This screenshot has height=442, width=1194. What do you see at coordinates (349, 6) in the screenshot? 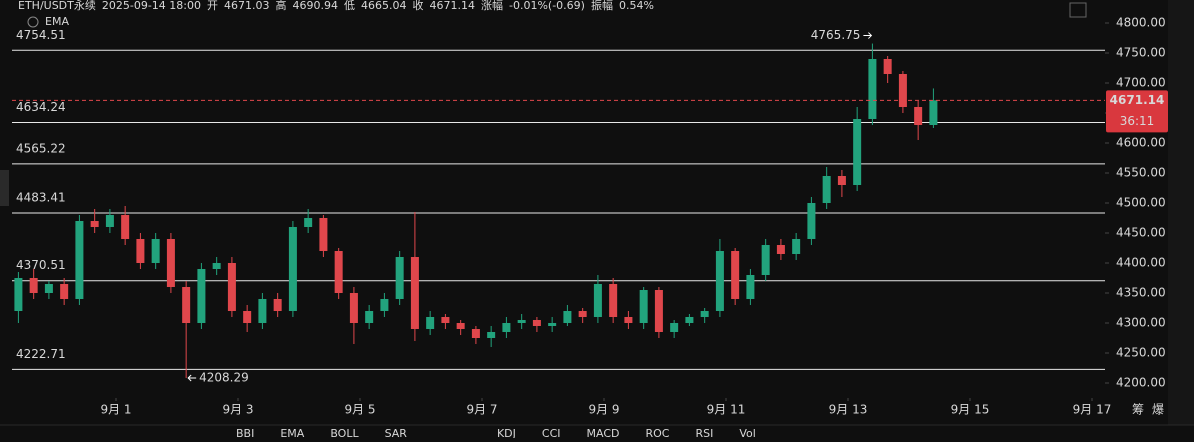
I see `header-text: 低` at bounding box center [349, 6].